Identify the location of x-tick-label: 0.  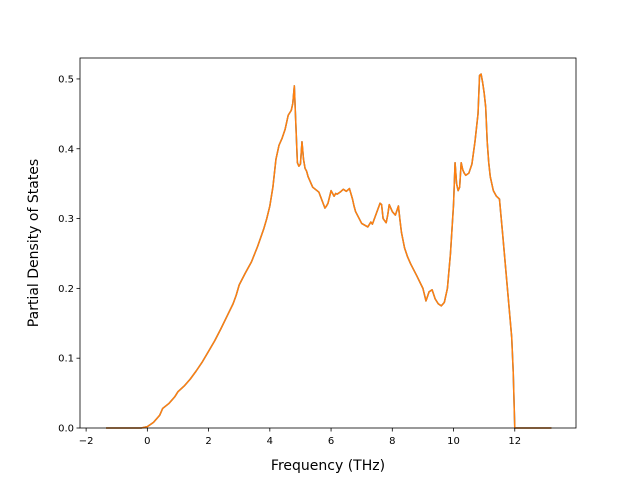
(147, 441).